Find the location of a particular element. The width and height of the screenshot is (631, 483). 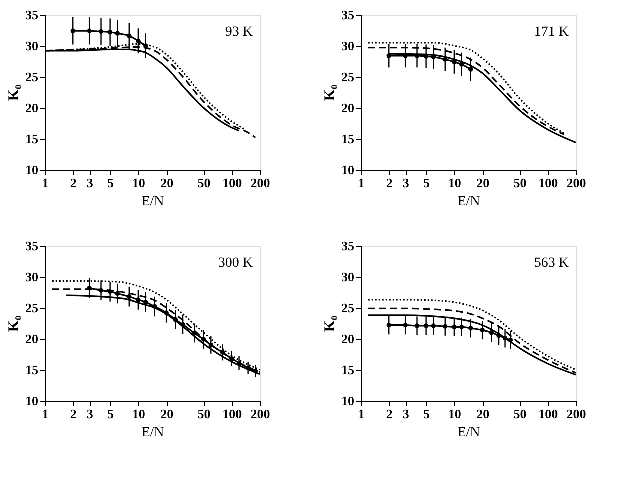

annotation: 93 K is located at coordinates (239, 32).